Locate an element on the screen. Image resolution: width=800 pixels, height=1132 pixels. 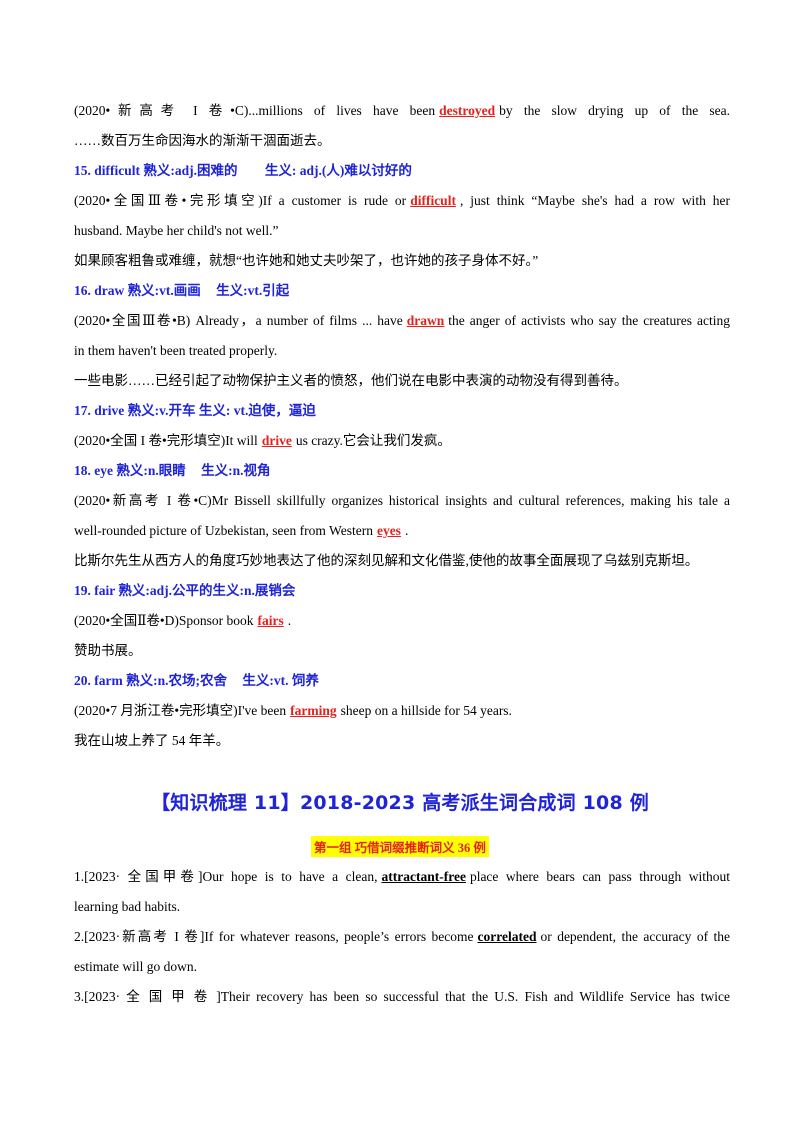
new-meaning: 生义: adj.(人)难以讨好的 is located at coordinates (338, 170).